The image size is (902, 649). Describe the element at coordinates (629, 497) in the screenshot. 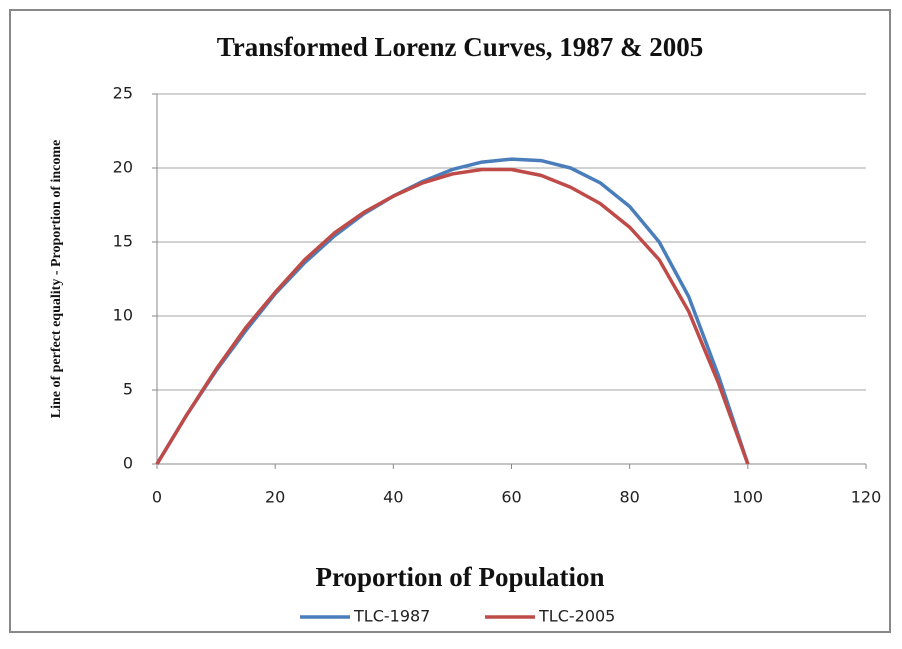

I see `x-tick-label: 80` at that location.